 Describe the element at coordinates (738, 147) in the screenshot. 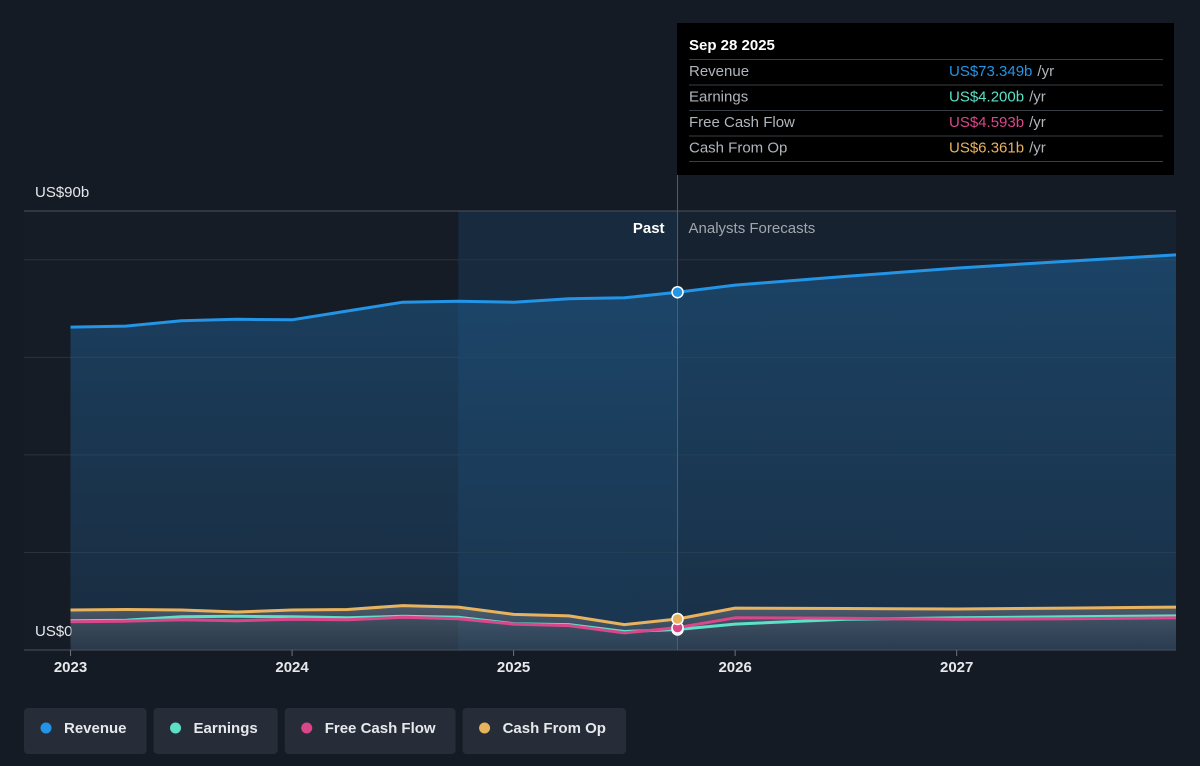

I see `tooltip-label: Cash From Op` at that location.